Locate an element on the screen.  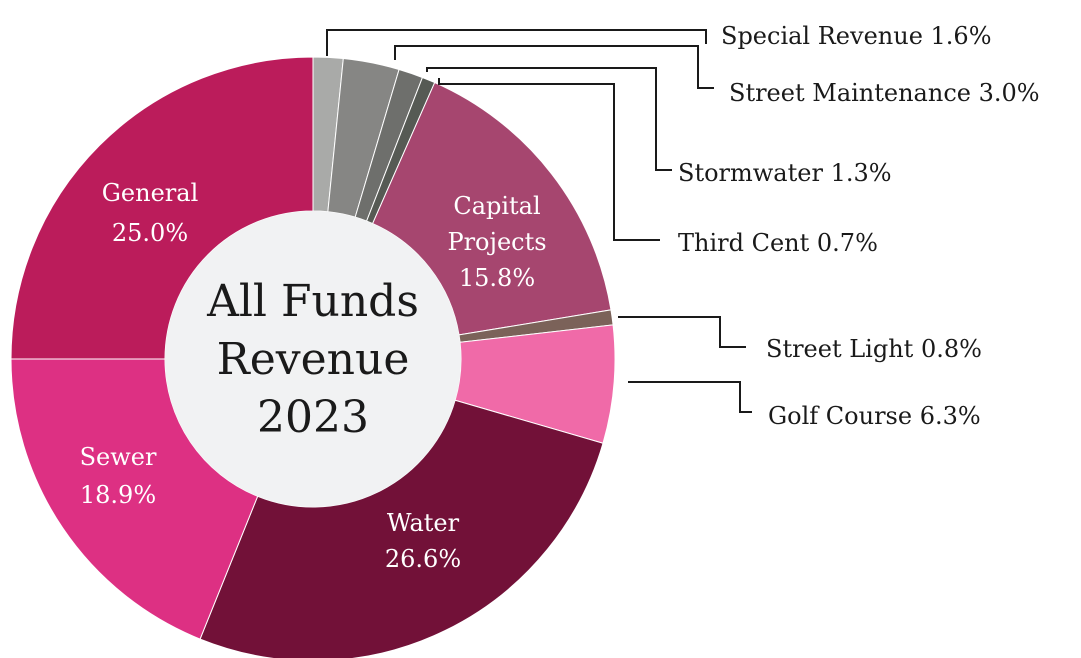
callout-label-third-cent: Third Cent 0.7% is located at coordinates (778, 243).